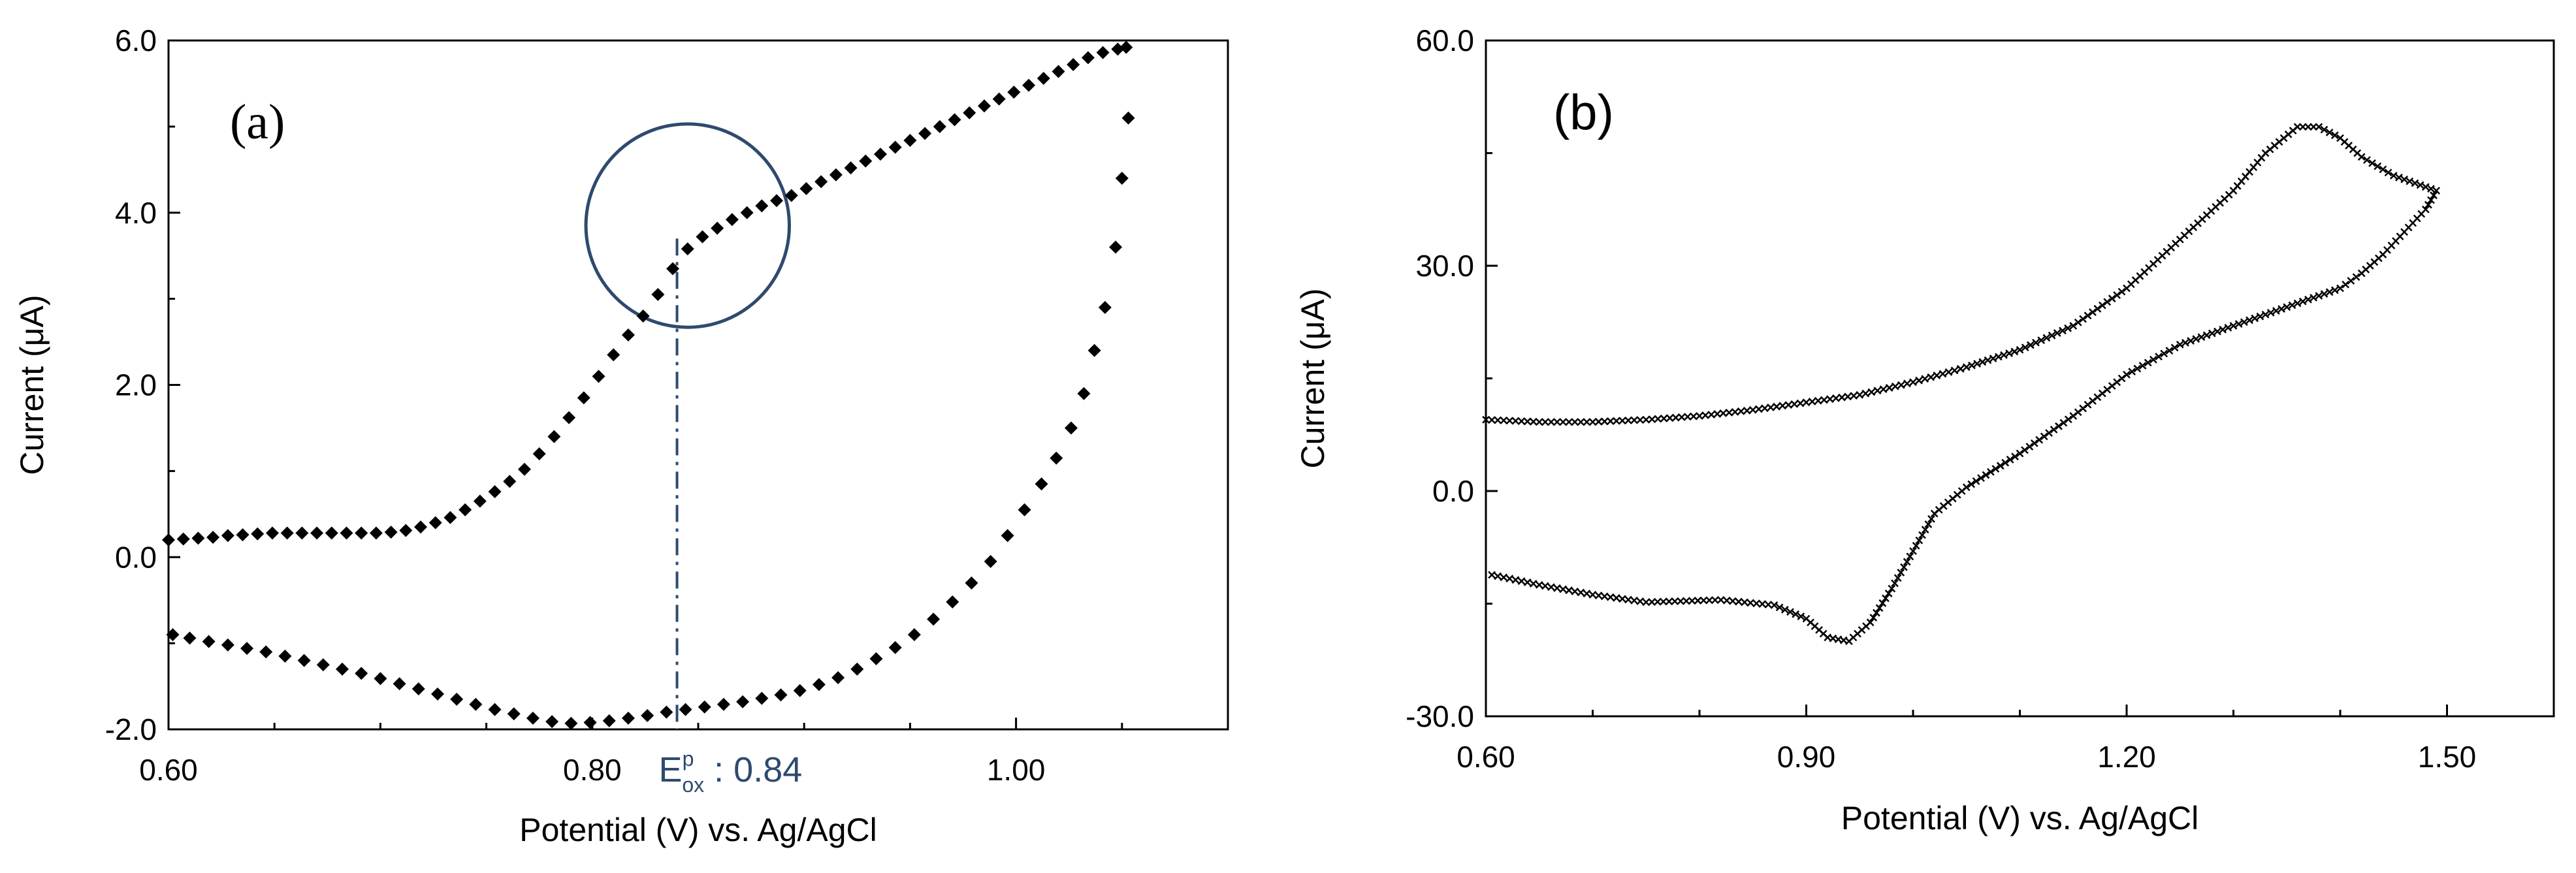 Image resolution: width=2576 pixels, height=873 pixels. I want to click on peak-label-subscript: ox, so click(693, 785).